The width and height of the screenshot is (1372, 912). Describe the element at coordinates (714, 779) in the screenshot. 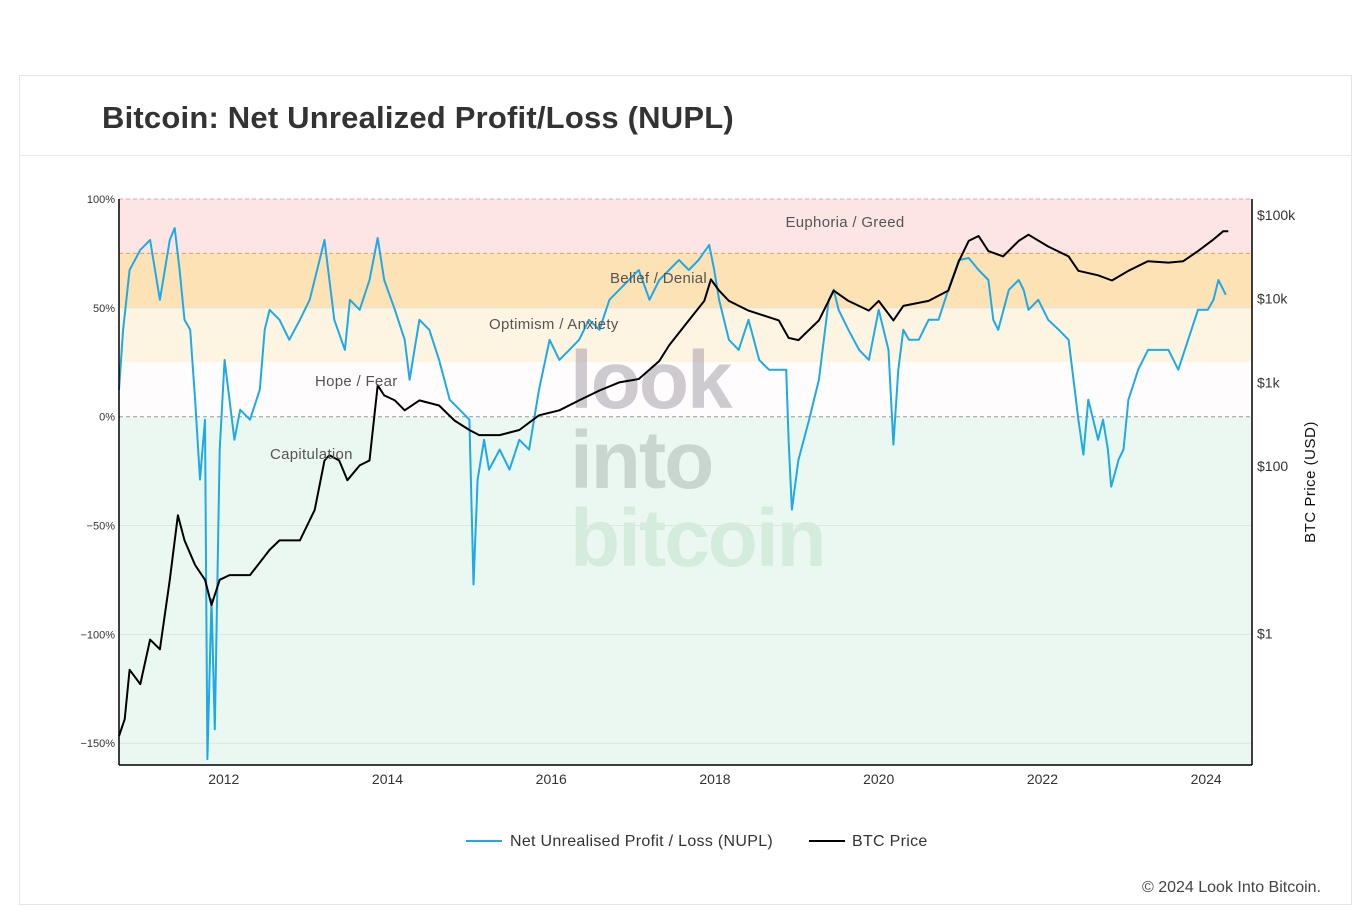

I see `x-tick-label: 2018` at that location.